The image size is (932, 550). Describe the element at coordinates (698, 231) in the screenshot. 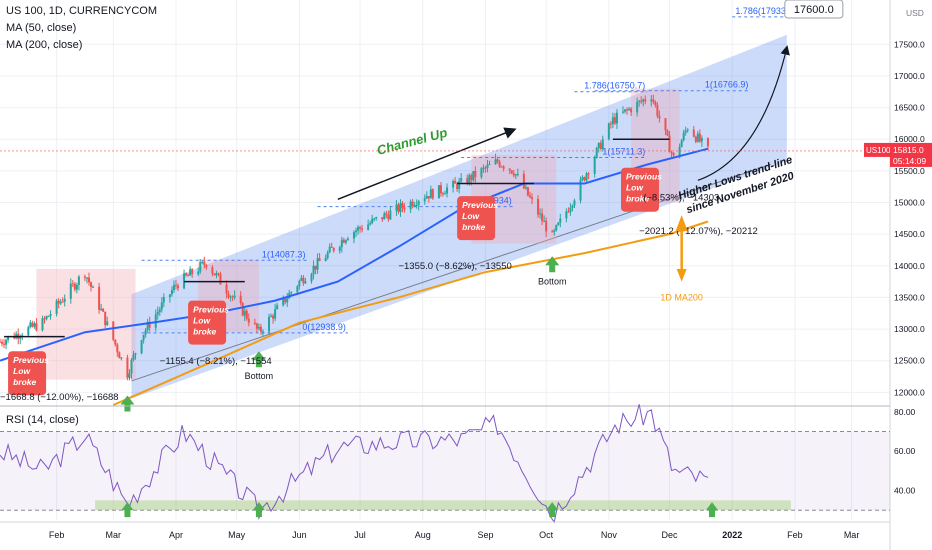

I see `drop-percent-label: −2021.2 (−12.07%), −20212` at that location.